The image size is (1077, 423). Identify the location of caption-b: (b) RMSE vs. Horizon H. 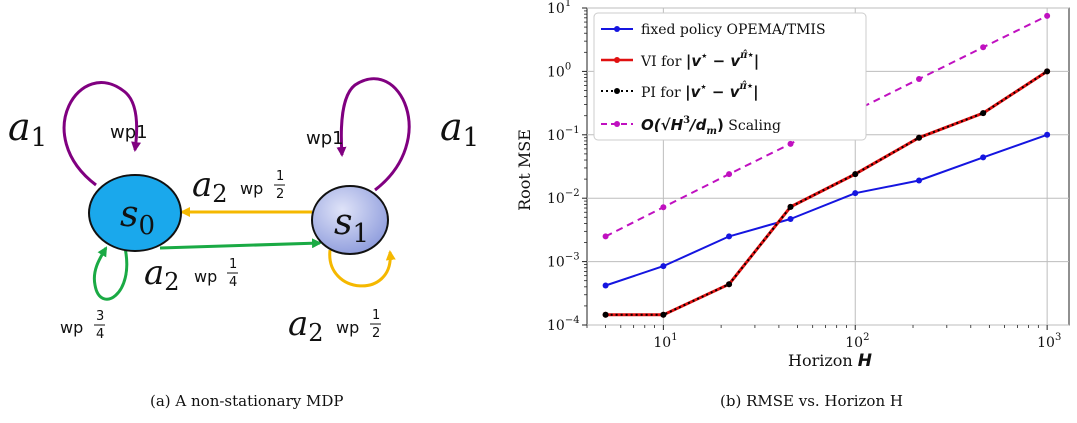
(811, 401).